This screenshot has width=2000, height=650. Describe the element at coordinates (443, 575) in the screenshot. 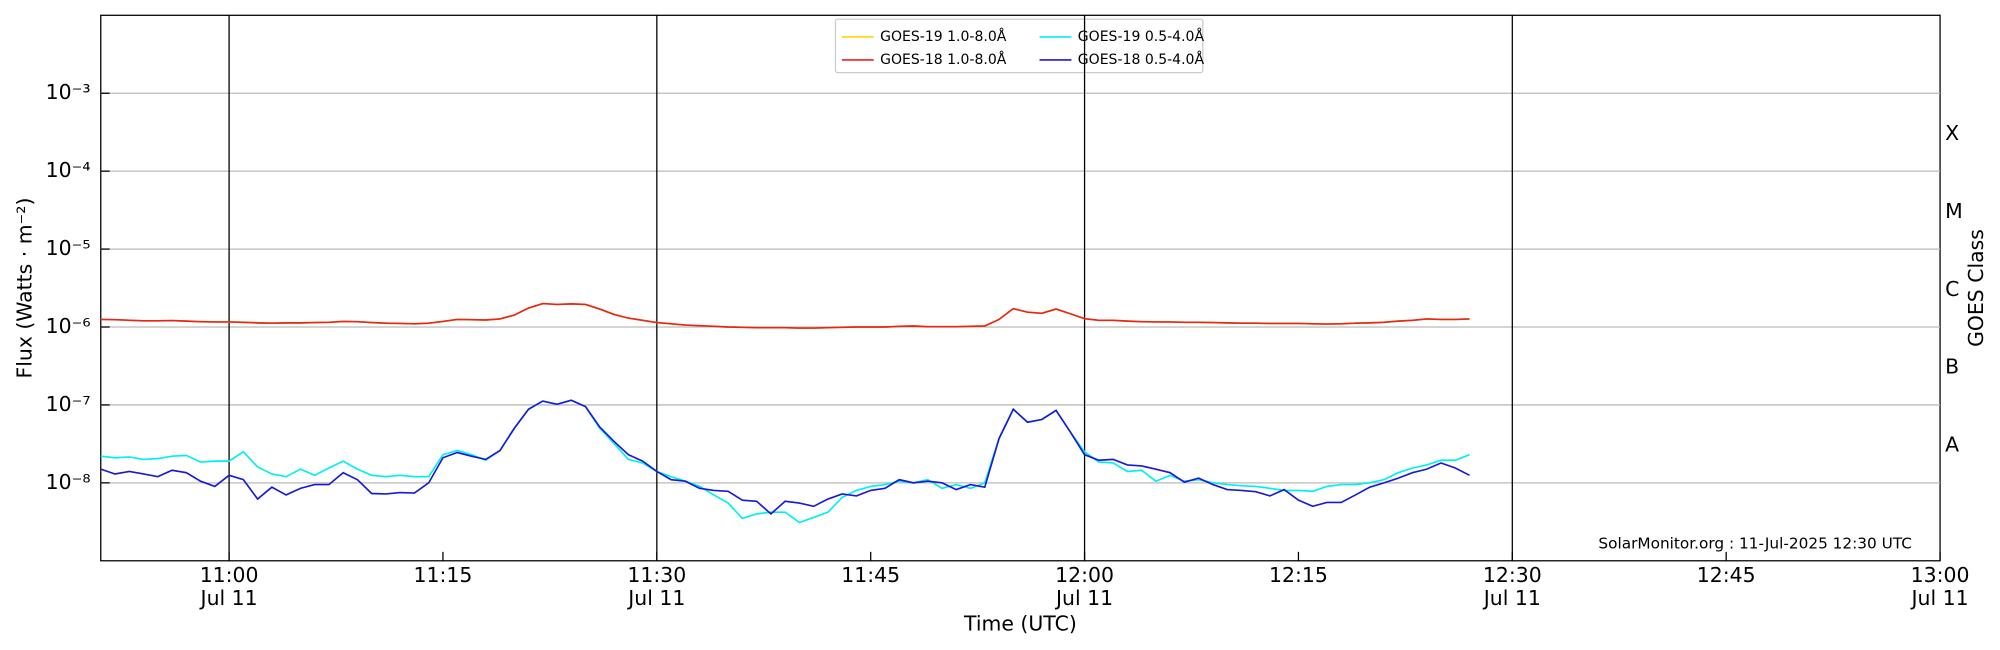

I see `x-tick-label: 11:15` at that location.